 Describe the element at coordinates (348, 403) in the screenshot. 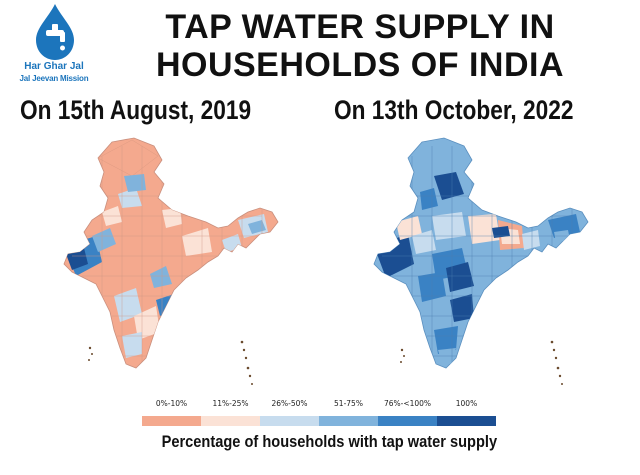

I see `legend-label-51-75: 51-75%` at that location.